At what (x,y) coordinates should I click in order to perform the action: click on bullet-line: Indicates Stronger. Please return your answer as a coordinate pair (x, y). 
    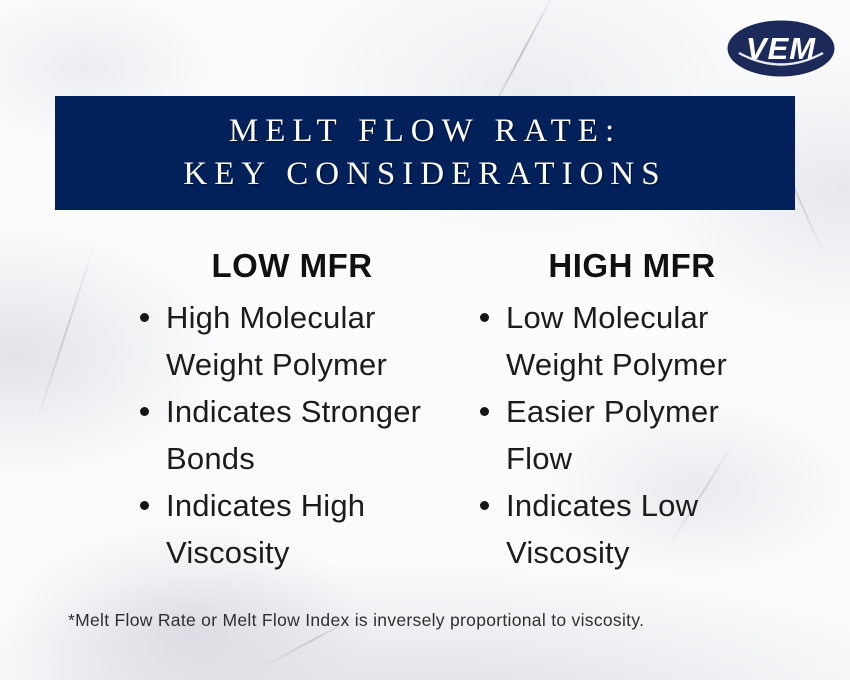
    Looking at the image, I should click on (294, 411).